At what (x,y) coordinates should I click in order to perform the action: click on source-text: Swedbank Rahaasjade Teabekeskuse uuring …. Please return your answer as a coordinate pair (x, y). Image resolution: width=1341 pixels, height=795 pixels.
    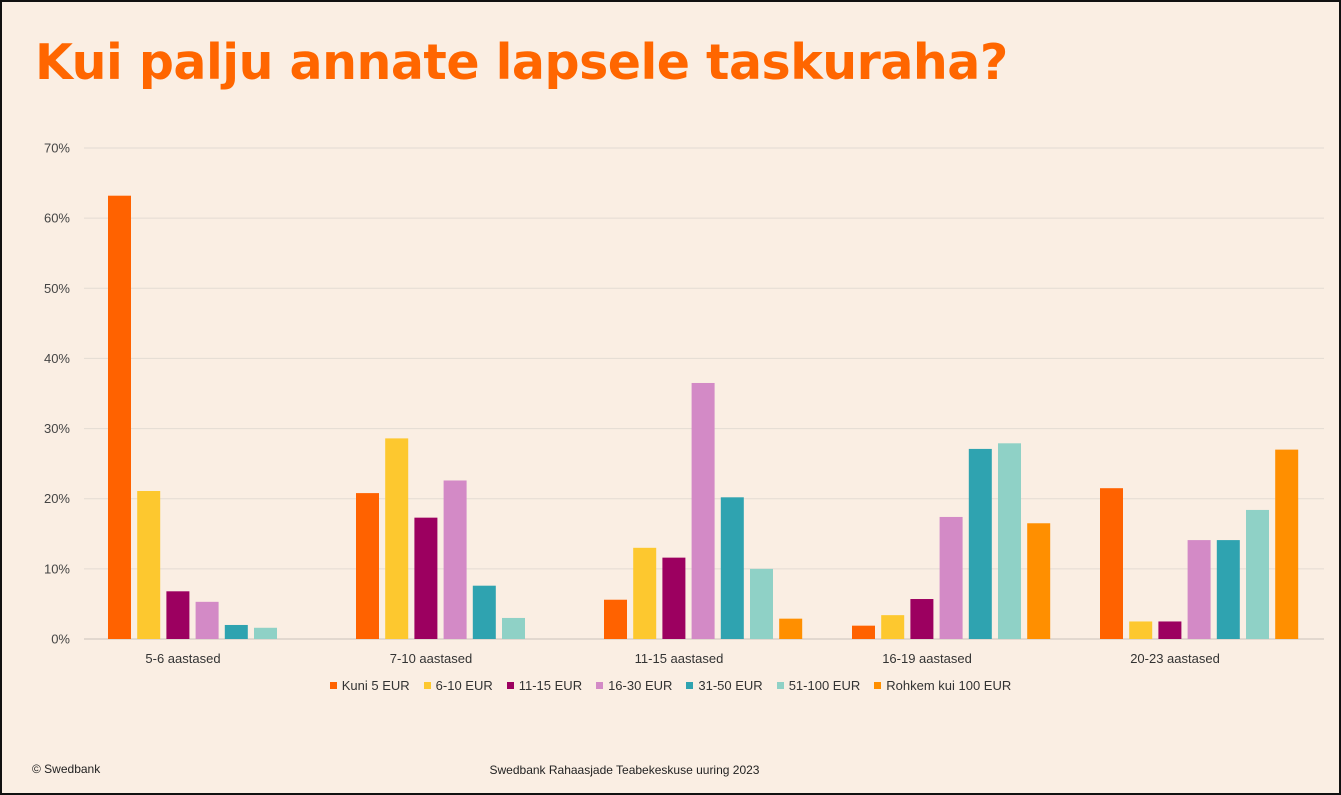
    Looking at the image, I should click on (624, 770).